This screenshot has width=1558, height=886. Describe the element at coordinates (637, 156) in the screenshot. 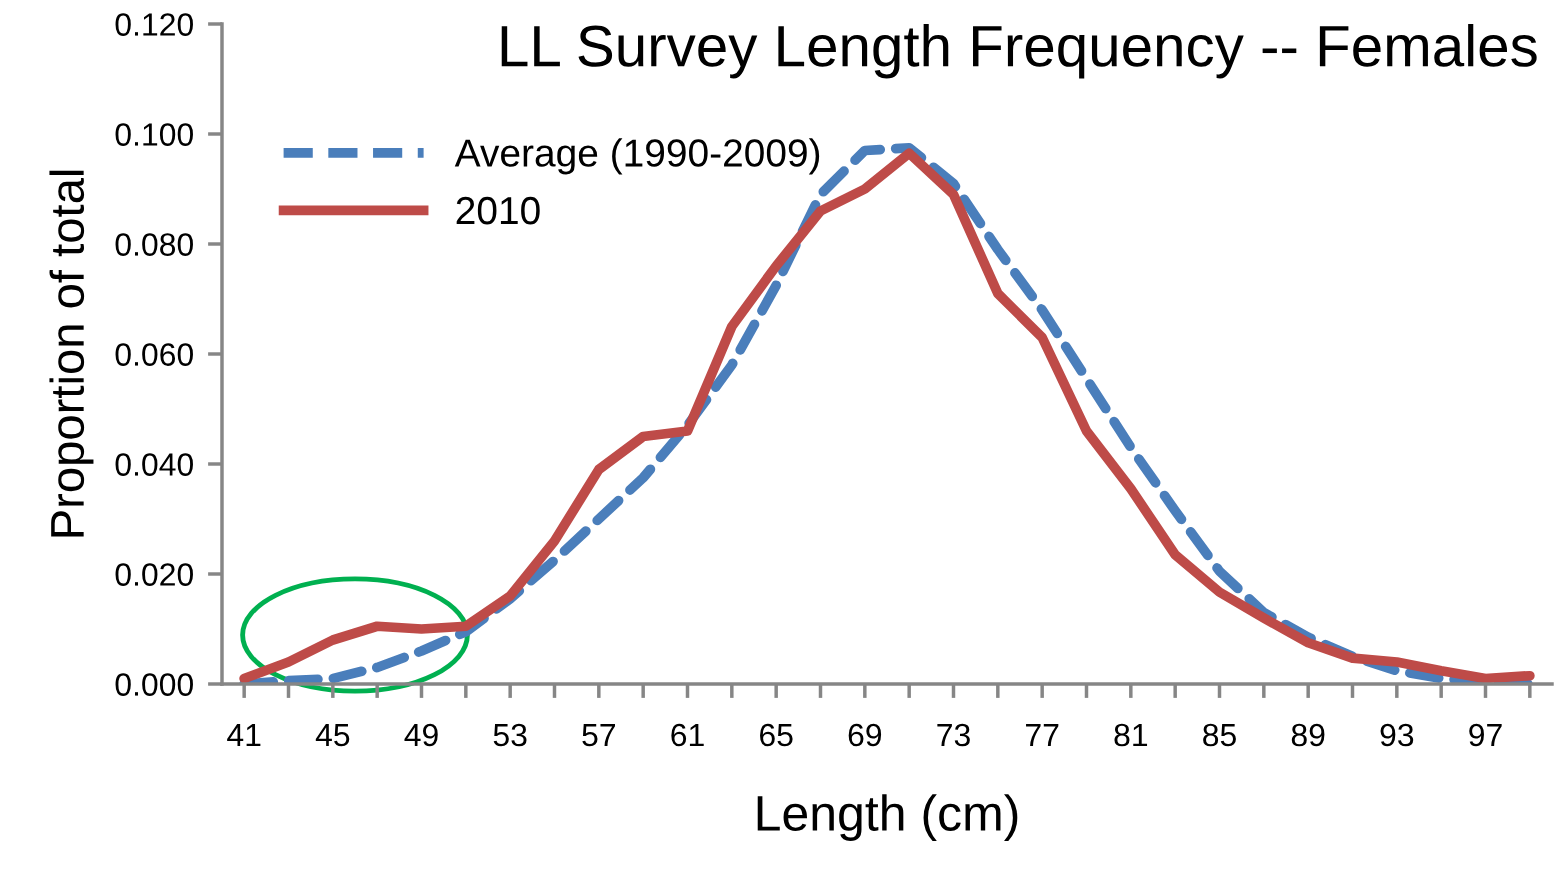

I see `legend-label: Average (1990-2009)` at that location.